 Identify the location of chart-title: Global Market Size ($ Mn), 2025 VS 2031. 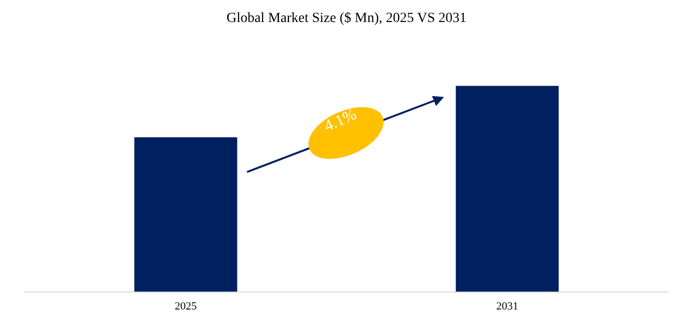
(346, 18).